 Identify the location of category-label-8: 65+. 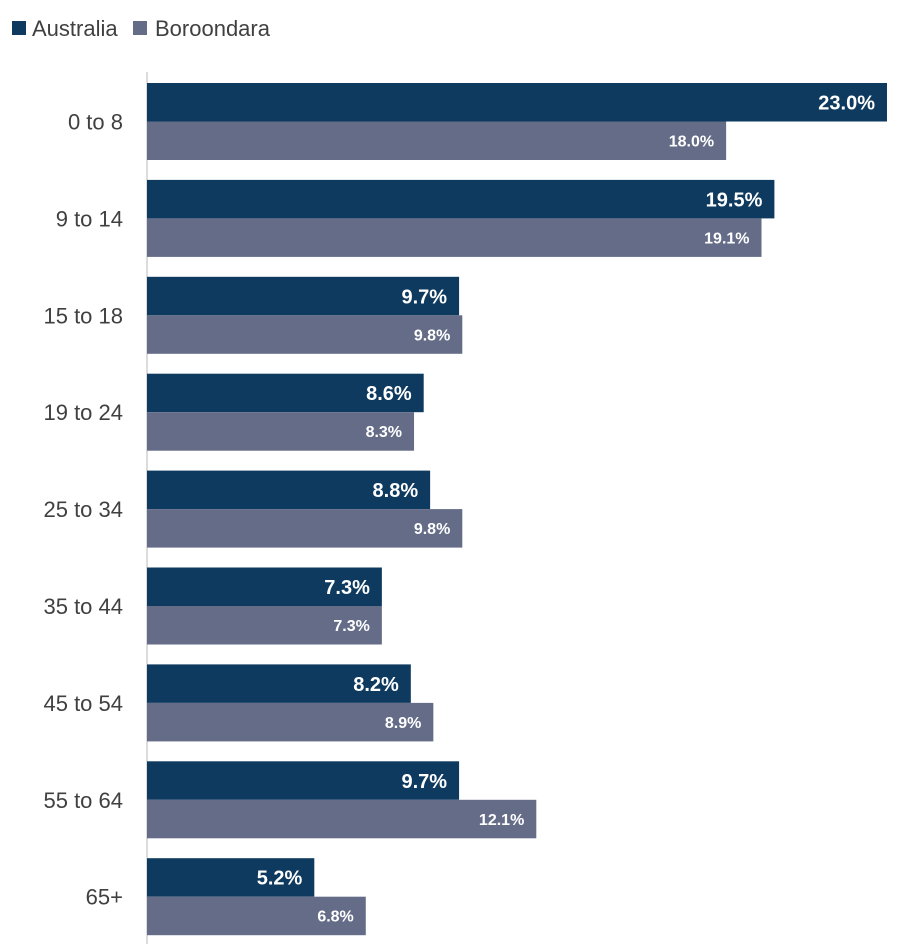
(104, 897).